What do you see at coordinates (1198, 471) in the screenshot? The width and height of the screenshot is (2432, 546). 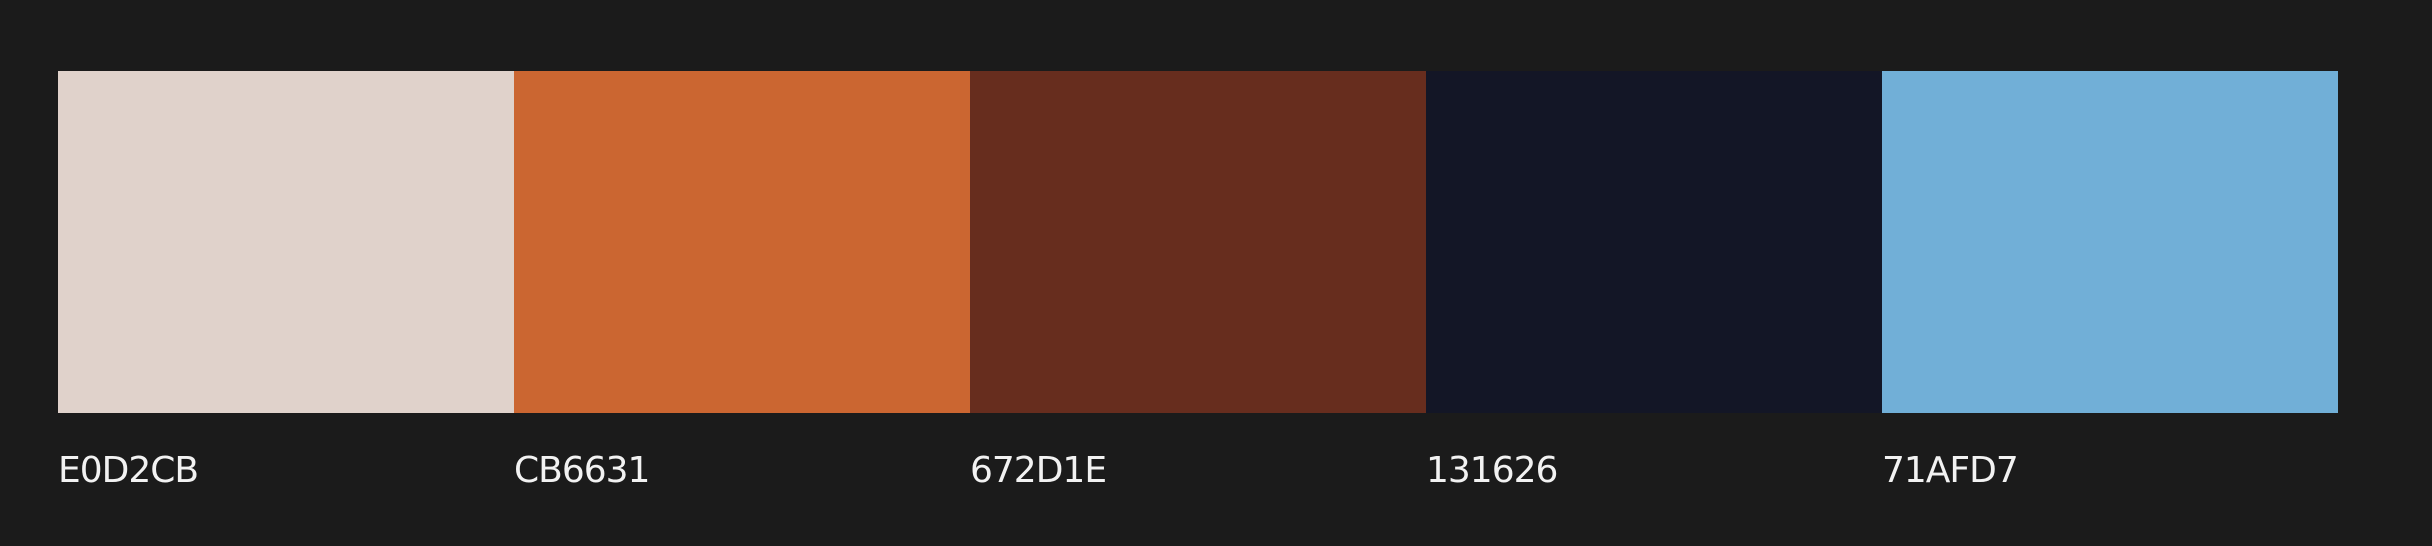 I see `color-labels: E0D2CB CB6631 672D1E 131626 71AFD7` at bounding box center [1198, 471].